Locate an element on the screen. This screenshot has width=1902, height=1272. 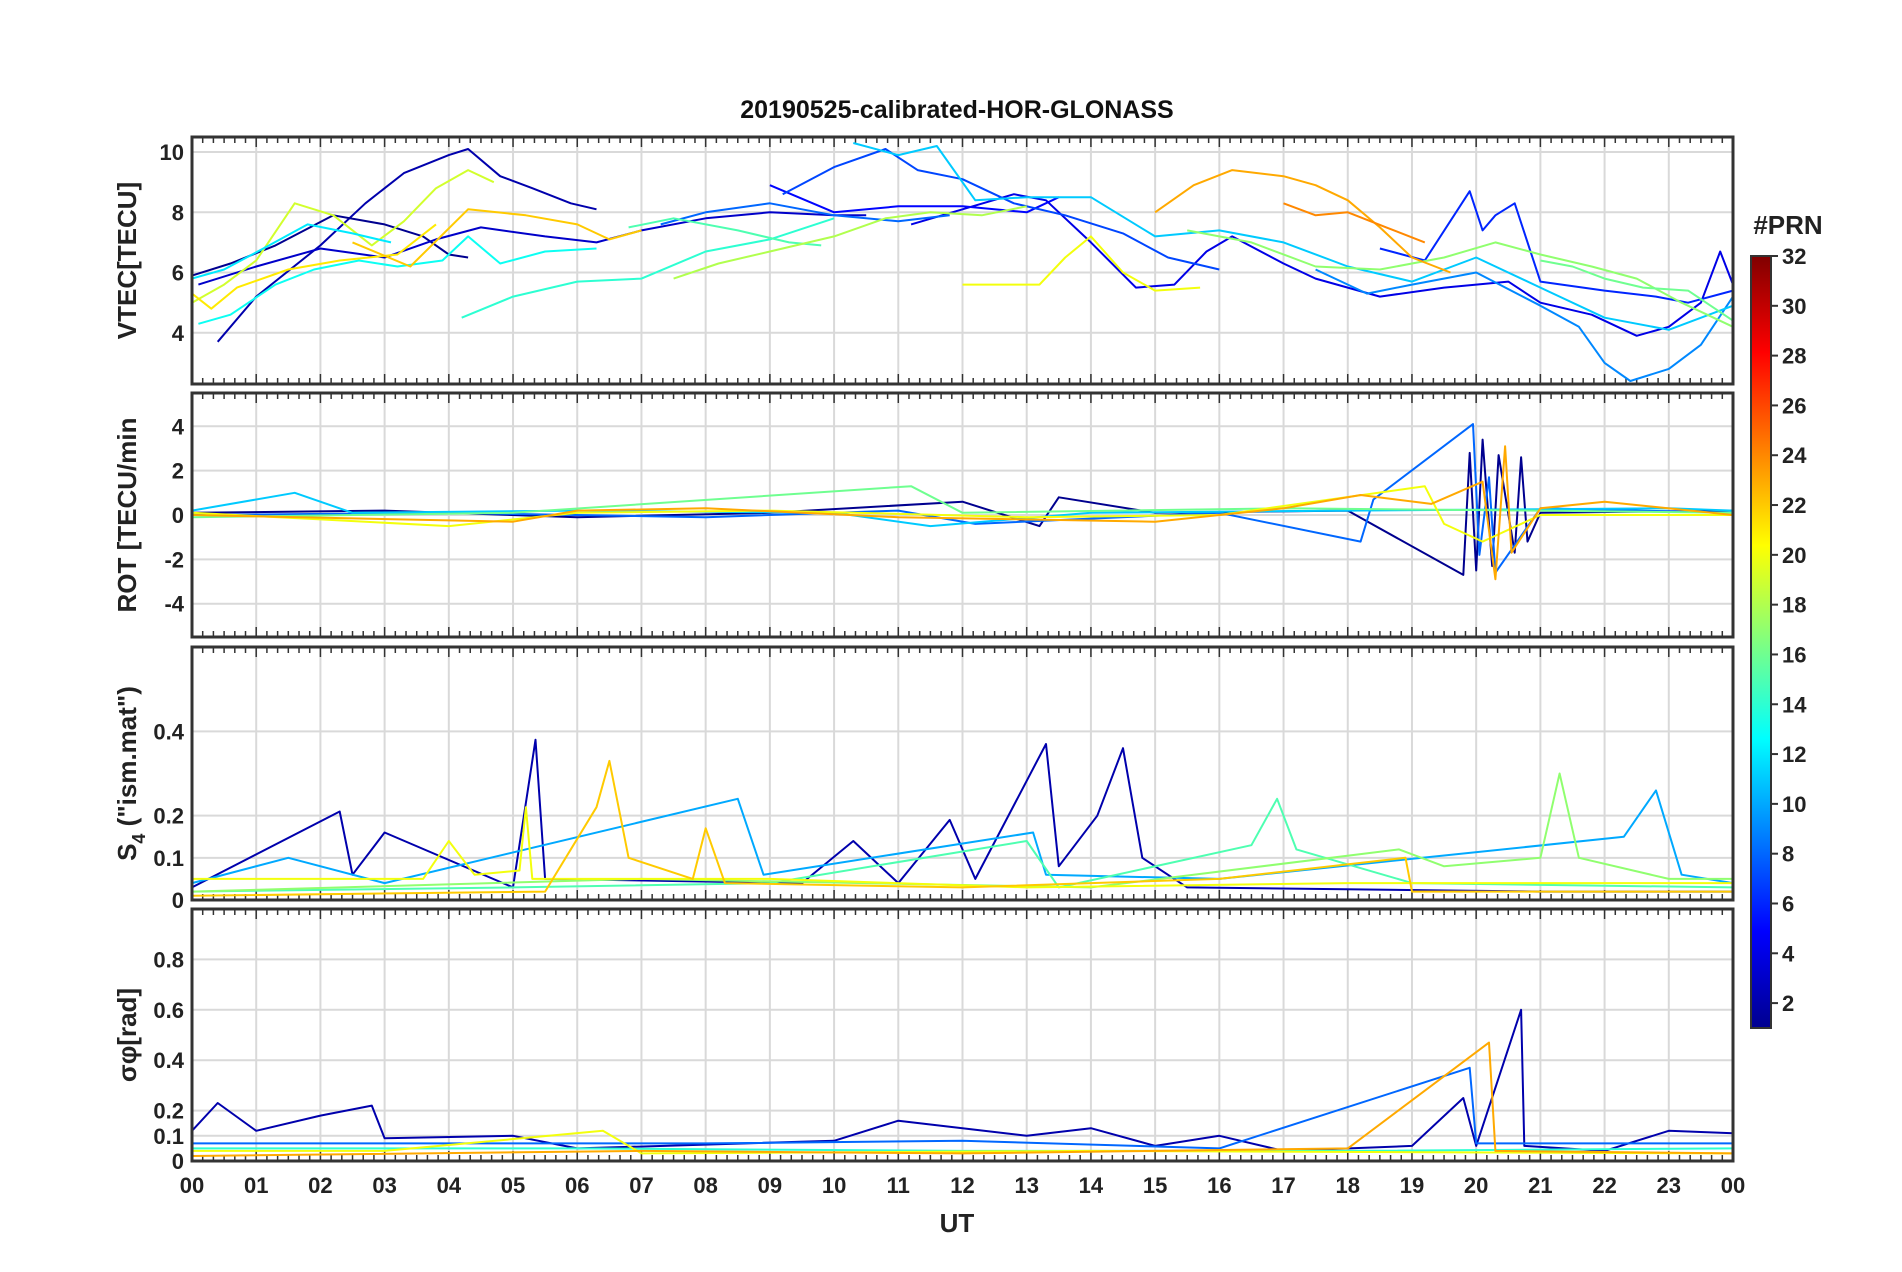
chart-title: 20190525-calibrated-HOR-GLONASS is located at coordinates (956, 110).